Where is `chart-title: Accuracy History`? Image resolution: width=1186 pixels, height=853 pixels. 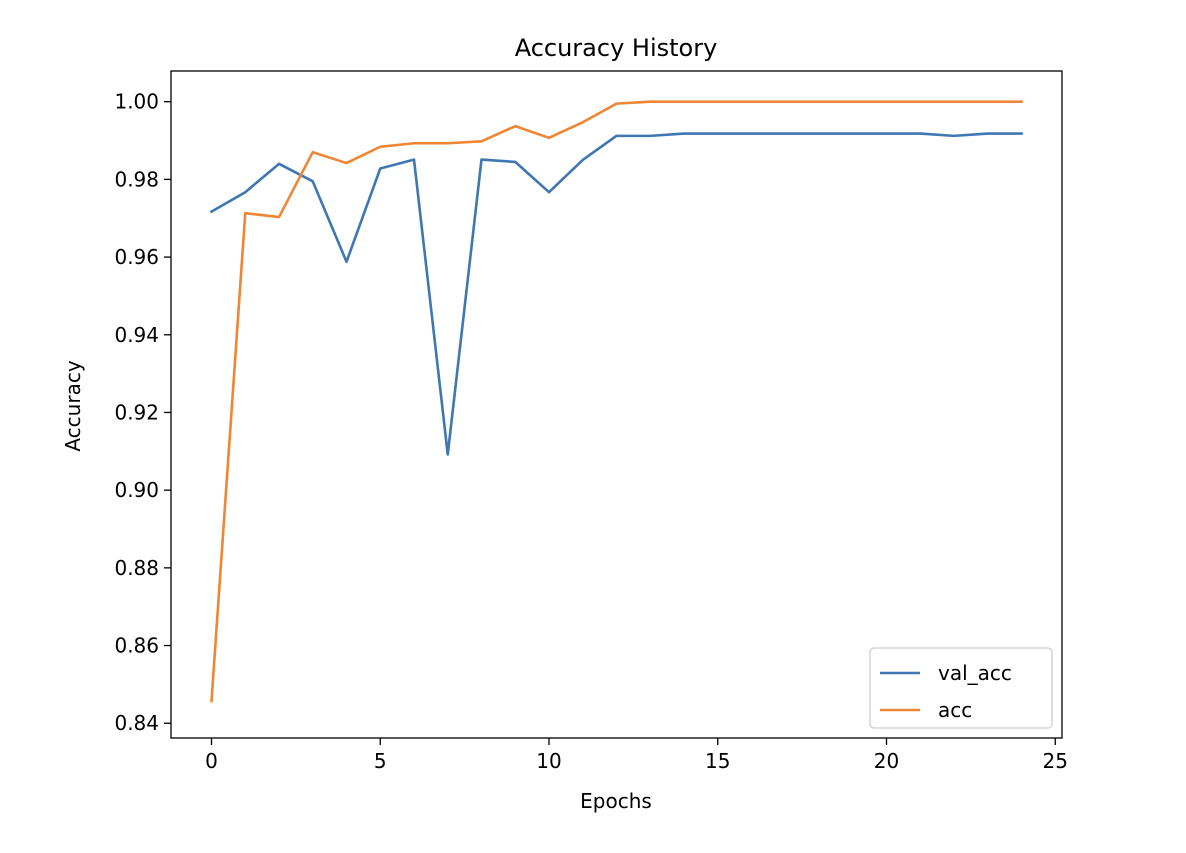 chart-title: Accuracy History is located at coordinates (616, 48).